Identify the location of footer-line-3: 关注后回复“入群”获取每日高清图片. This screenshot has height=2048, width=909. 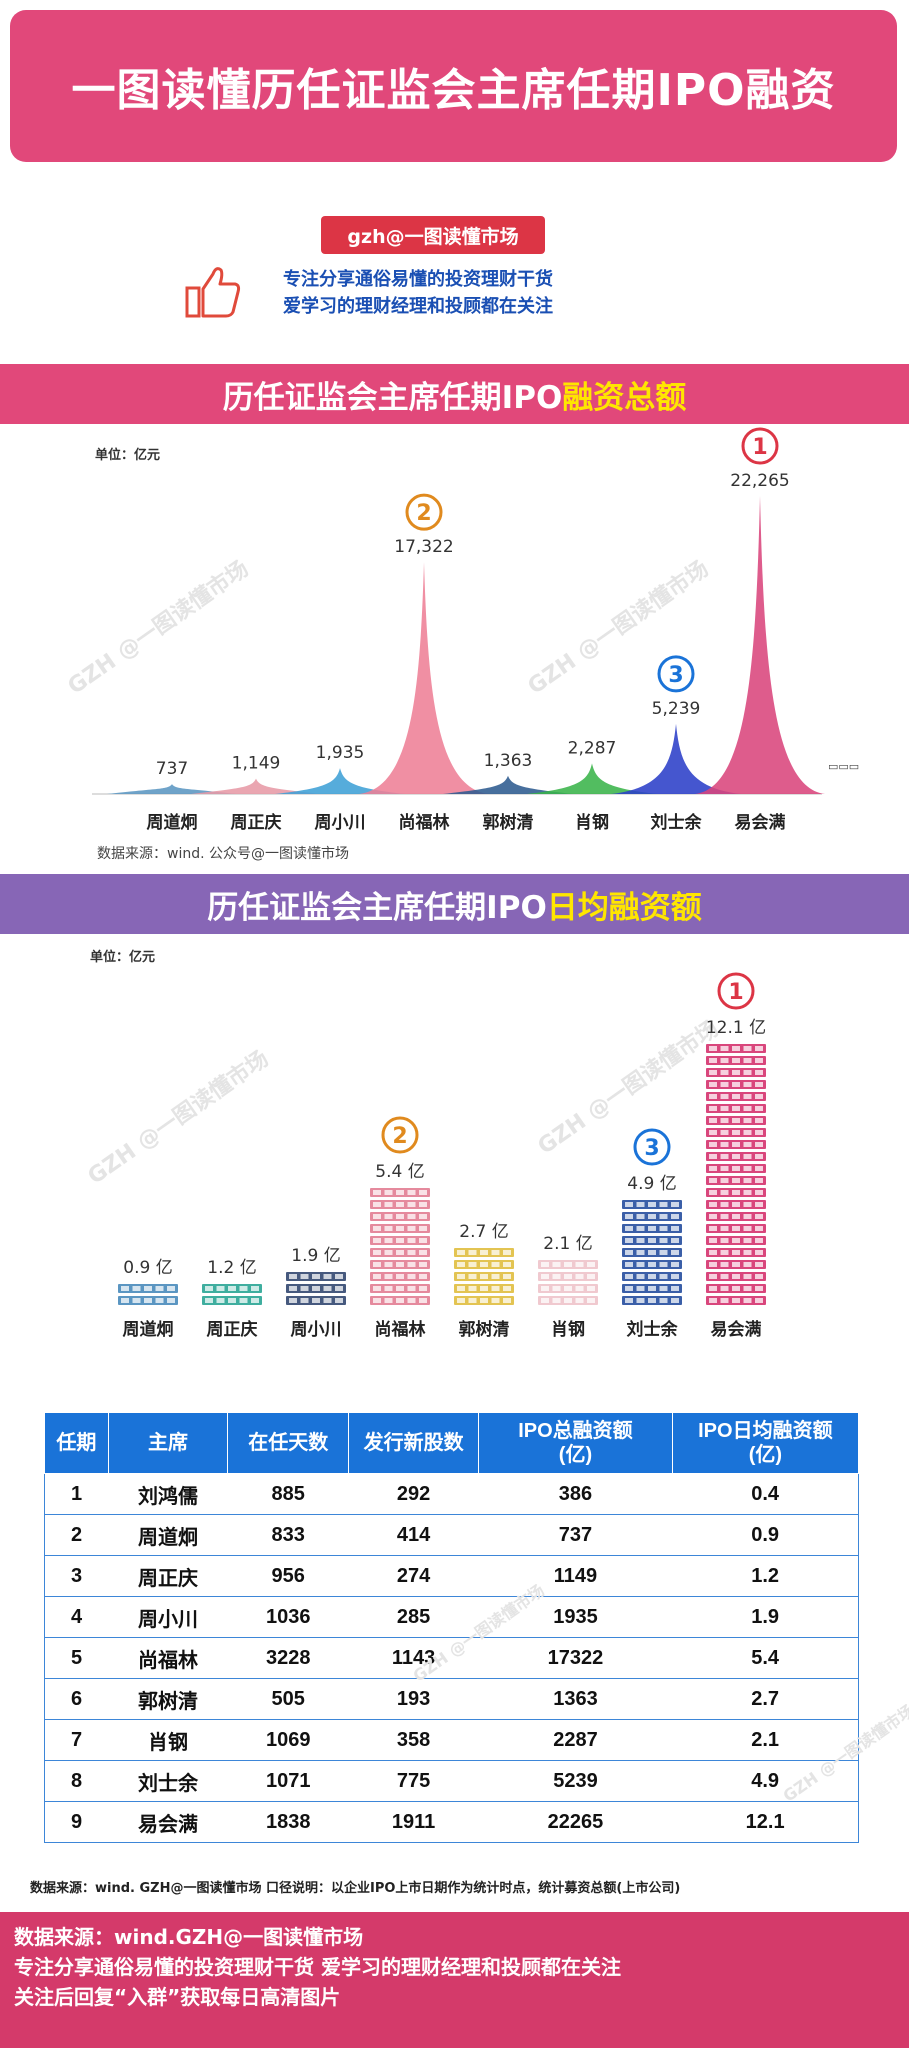
(177, 1997).